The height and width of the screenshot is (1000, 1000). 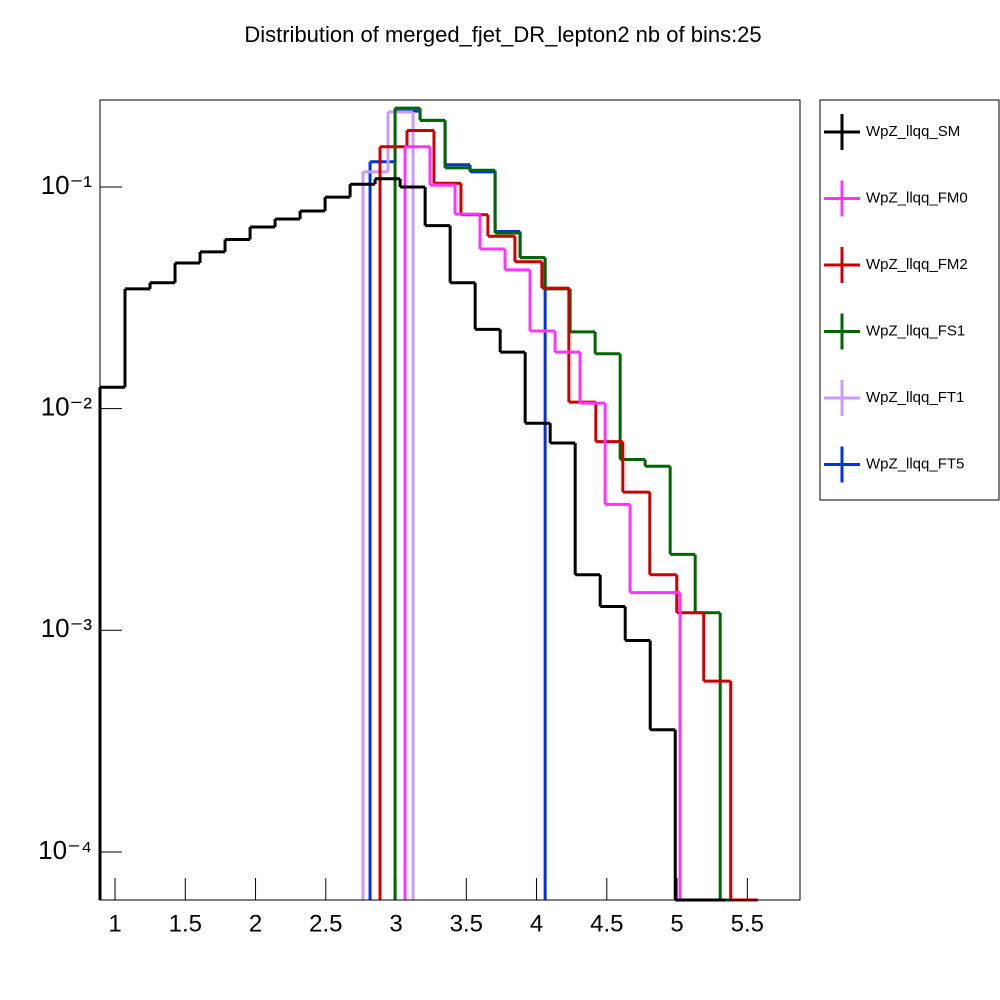 What do you see at coordinates (536, 923) in the screenshot?
I see `x-tick-label: 4` at bounding box center [536, 923].